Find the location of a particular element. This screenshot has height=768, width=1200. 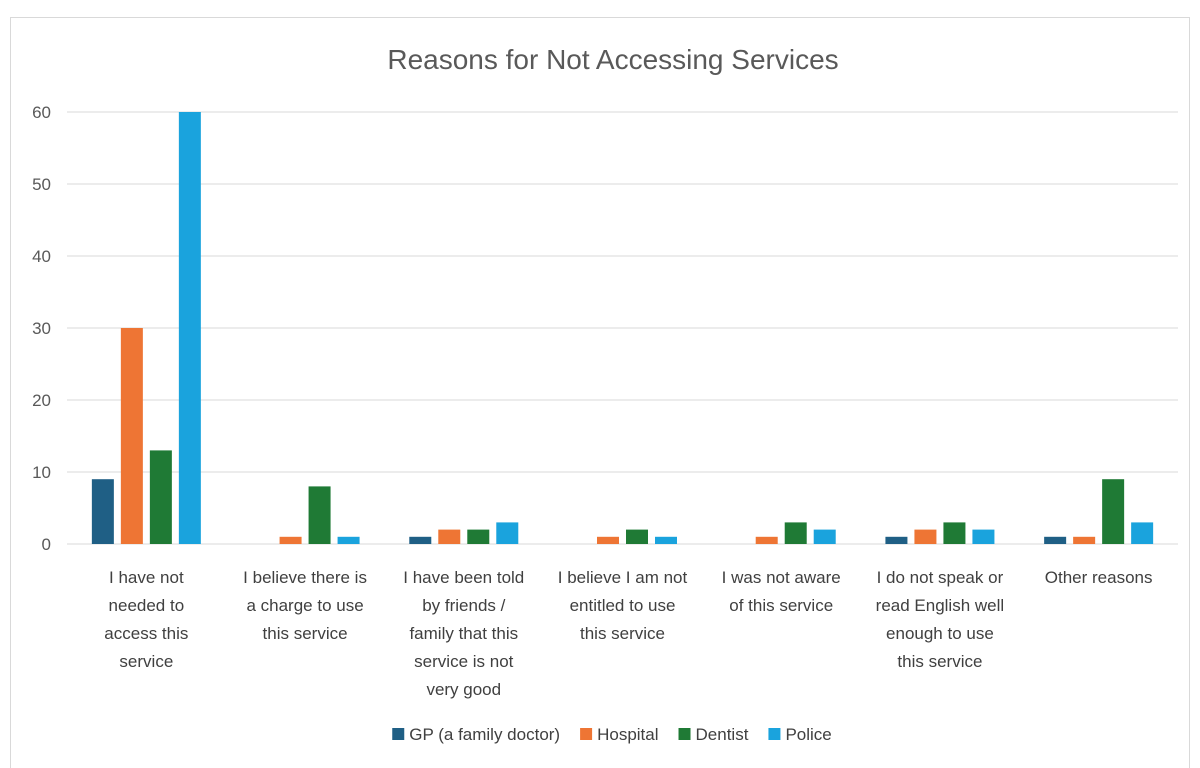

y-axis-ticks: 0 10 20 30 40 50 60 is located at coordinates (41, 328).